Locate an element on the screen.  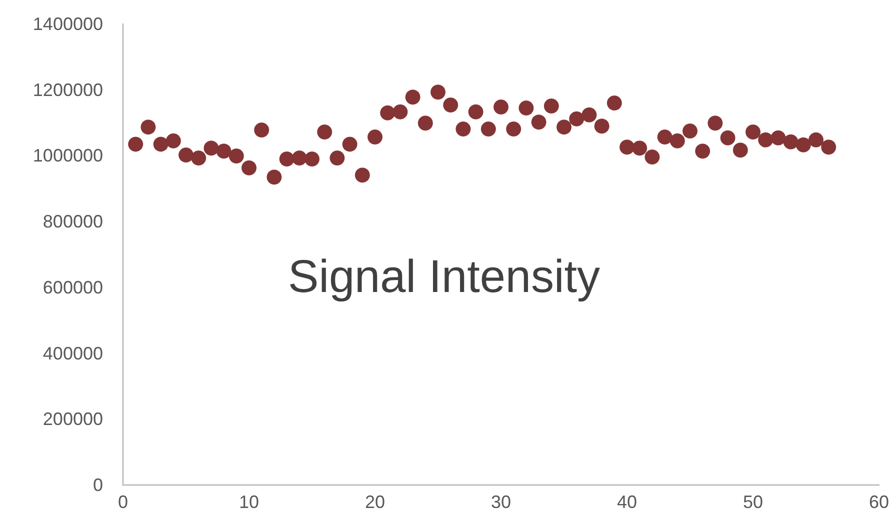
x-tick-label: 50 is located at coordinates (753, 502).